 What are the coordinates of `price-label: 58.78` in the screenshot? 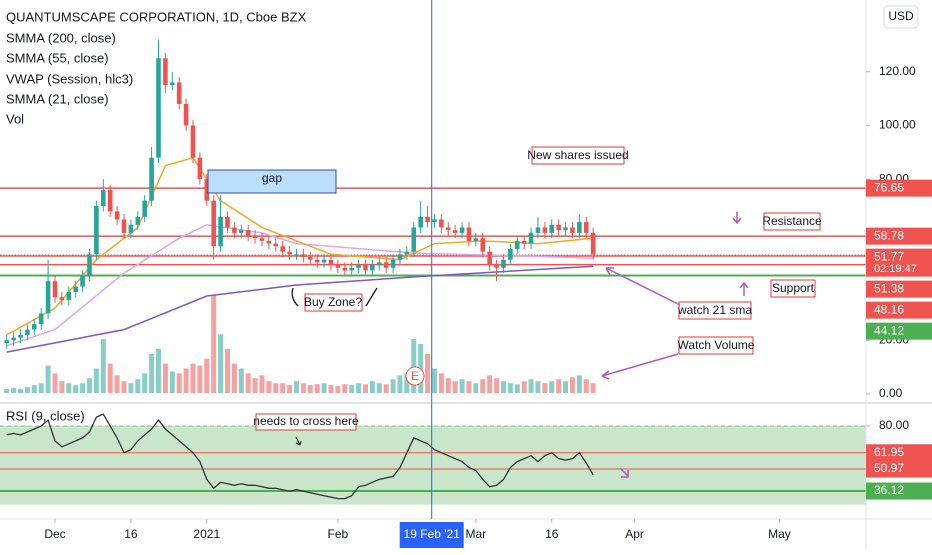 It's located at (889, 235).